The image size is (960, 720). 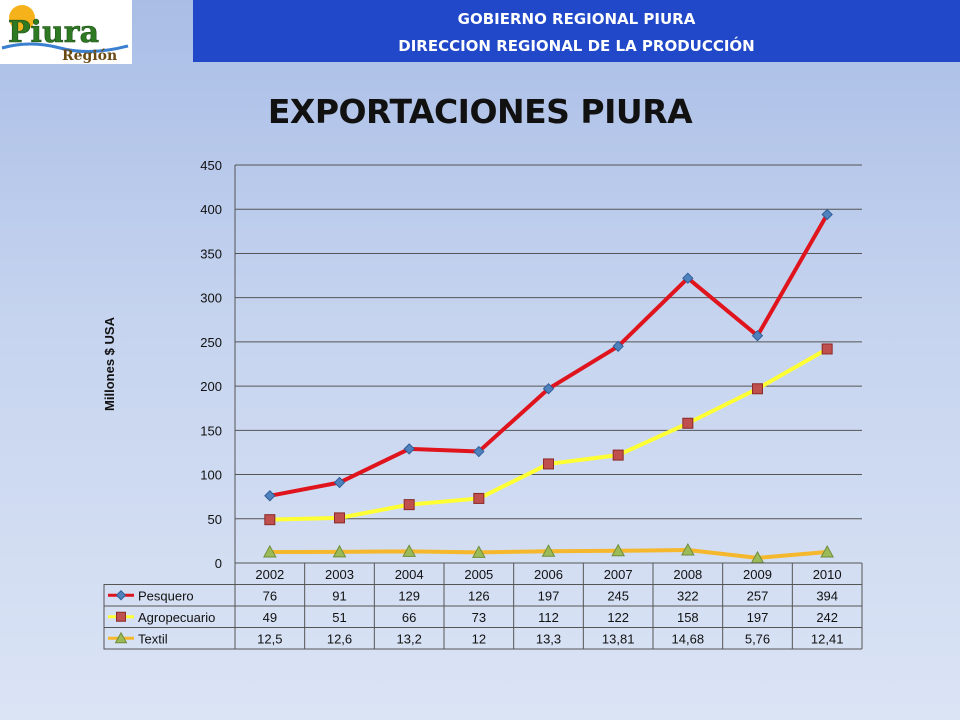 I want to click on data-label: 91, so click(x=339, y=595).